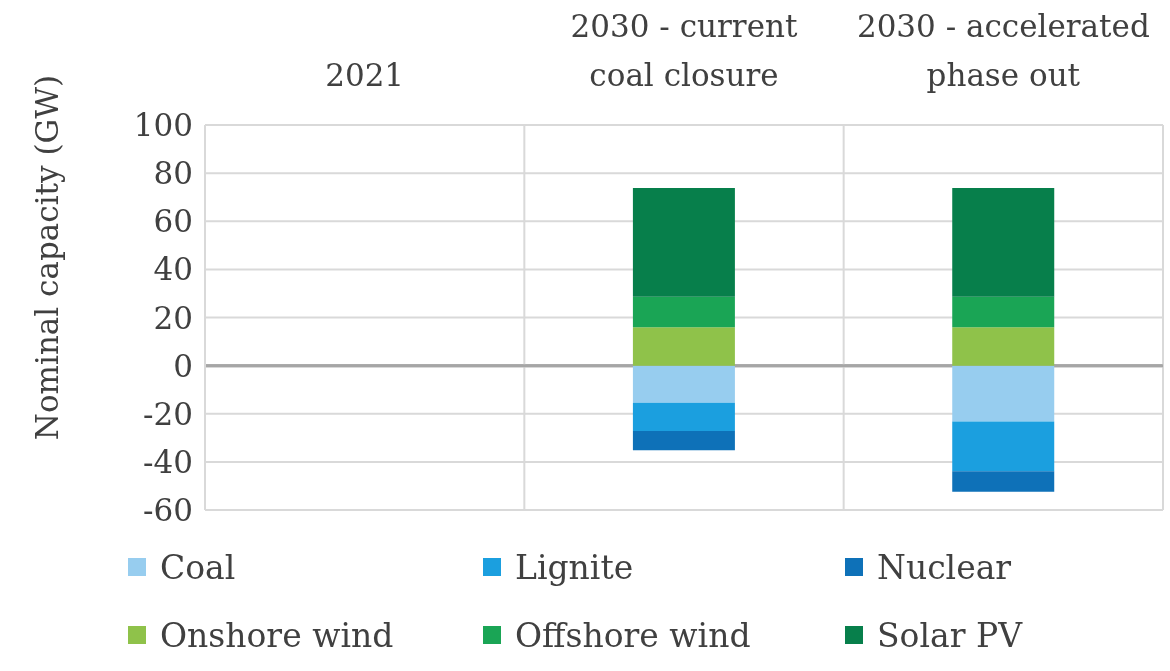 Image resolution: width=1170 pixels, height=671 pixels. I want to click on x-tick-label: 2030 - current coal closure, so click(684, 50).